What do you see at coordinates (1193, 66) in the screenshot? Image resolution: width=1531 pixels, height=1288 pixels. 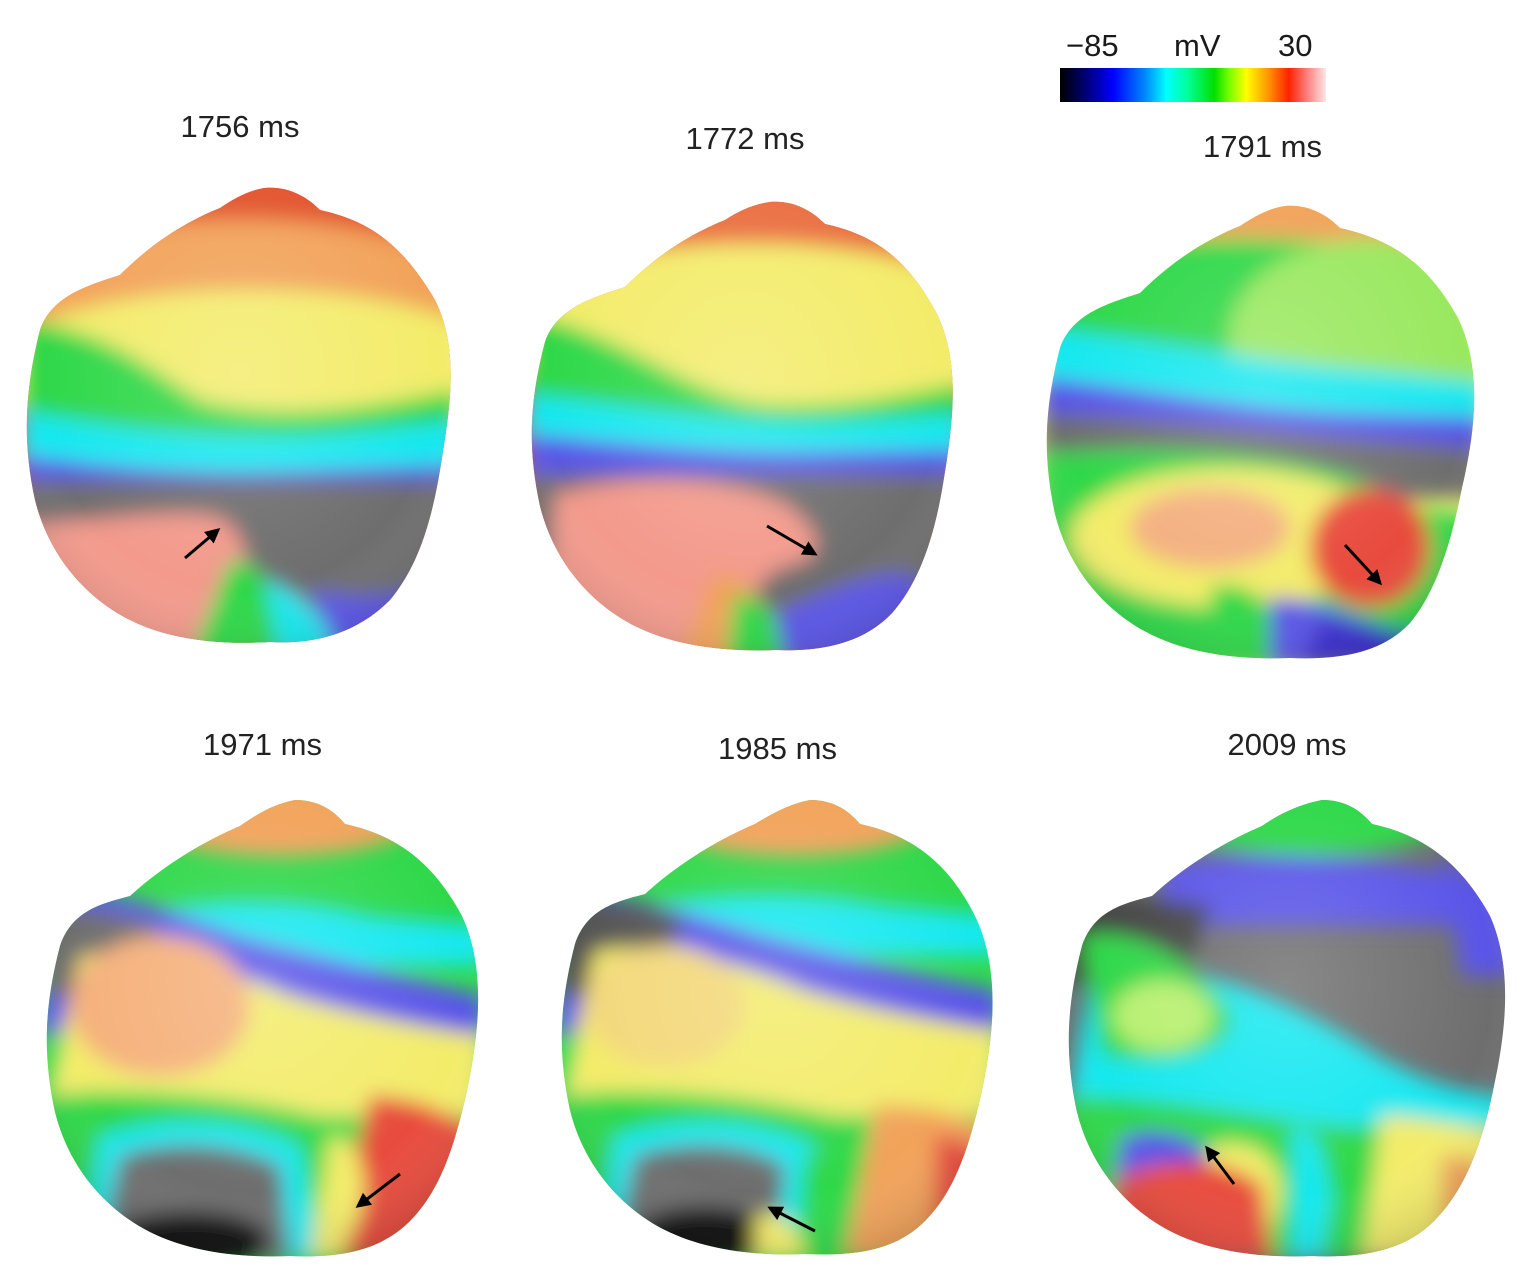 I see `voltage-colorbar: −85 mV 30` at bounding box center [1193, 66].